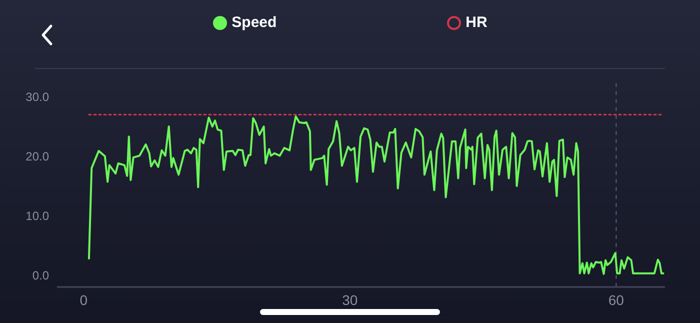 This screenshot has width=700, height=323. I want to click on y-tick-label: 0.0, so click(41, 275).